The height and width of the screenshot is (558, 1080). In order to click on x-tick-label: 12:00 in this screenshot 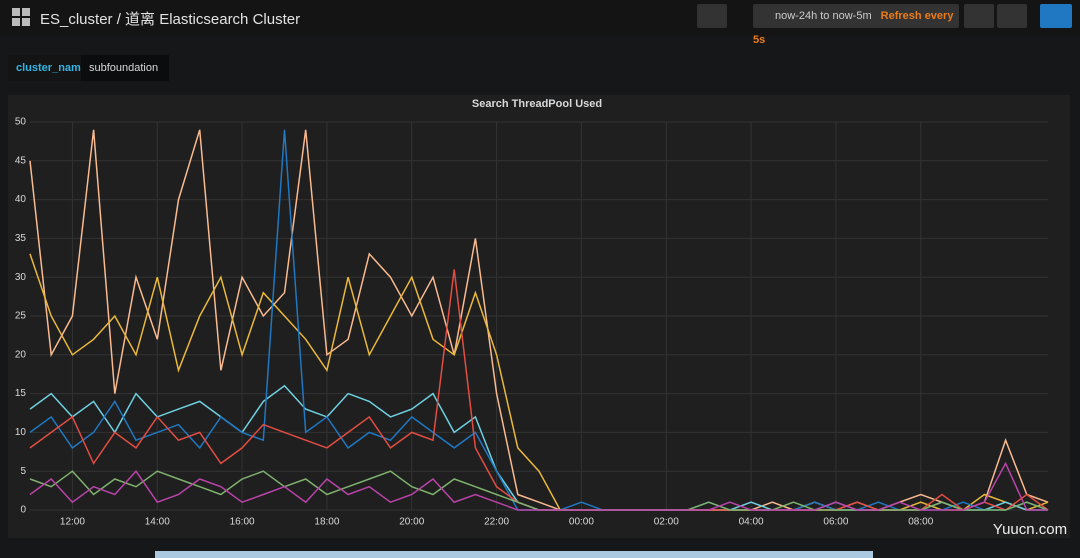, I will do `click(72, 522)`.